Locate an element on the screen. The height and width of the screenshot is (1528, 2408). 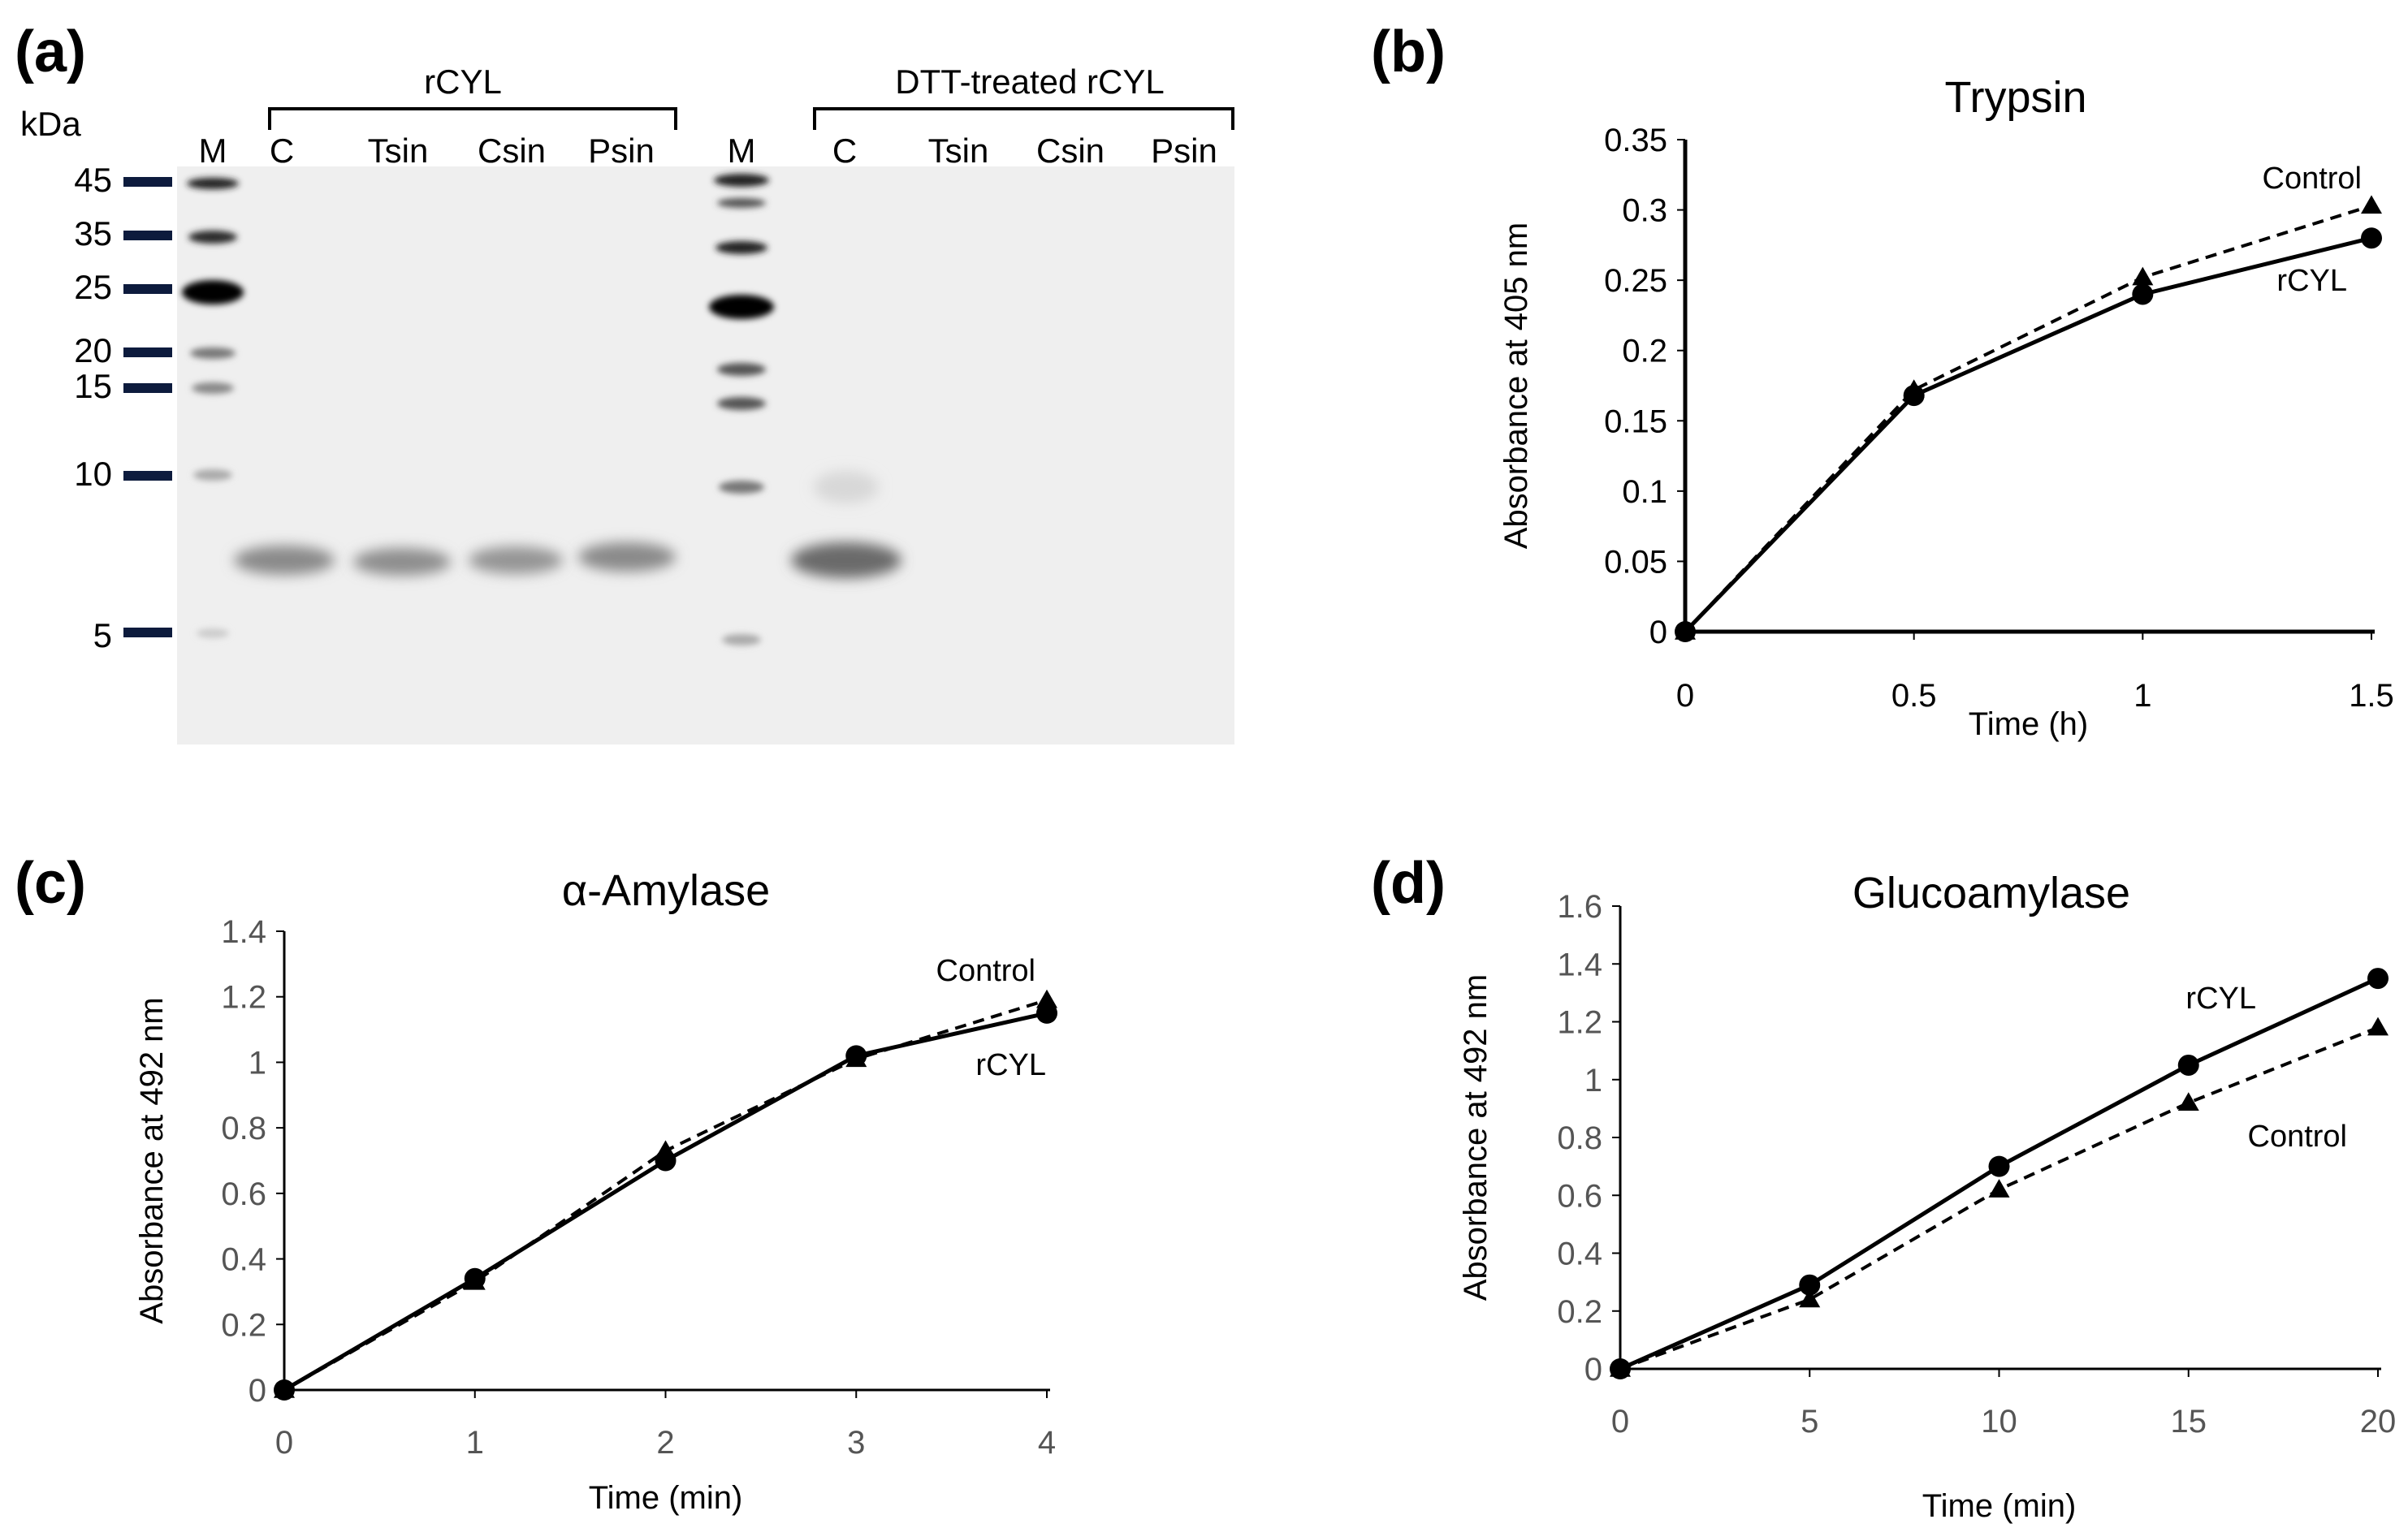
series-line-control is located at coordinates (665, 1195).